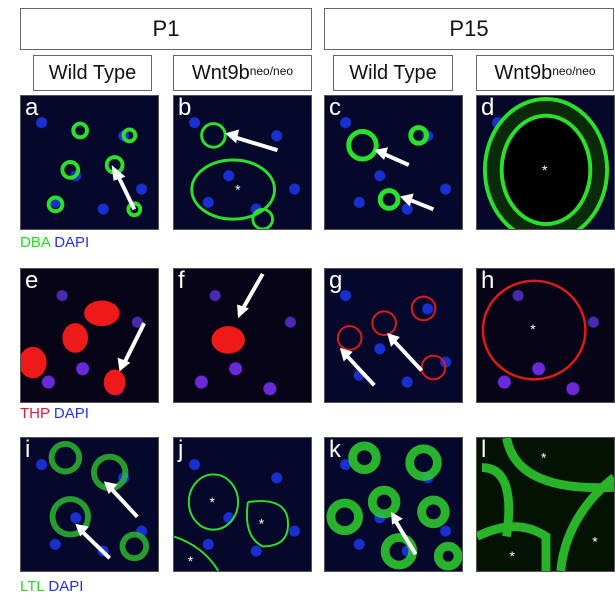 Image resolution: width=615 pixels, height=600 pixels. Describe the element at coordinates (89, 504) in the screenshot. I see `panel-i: i` at that location.